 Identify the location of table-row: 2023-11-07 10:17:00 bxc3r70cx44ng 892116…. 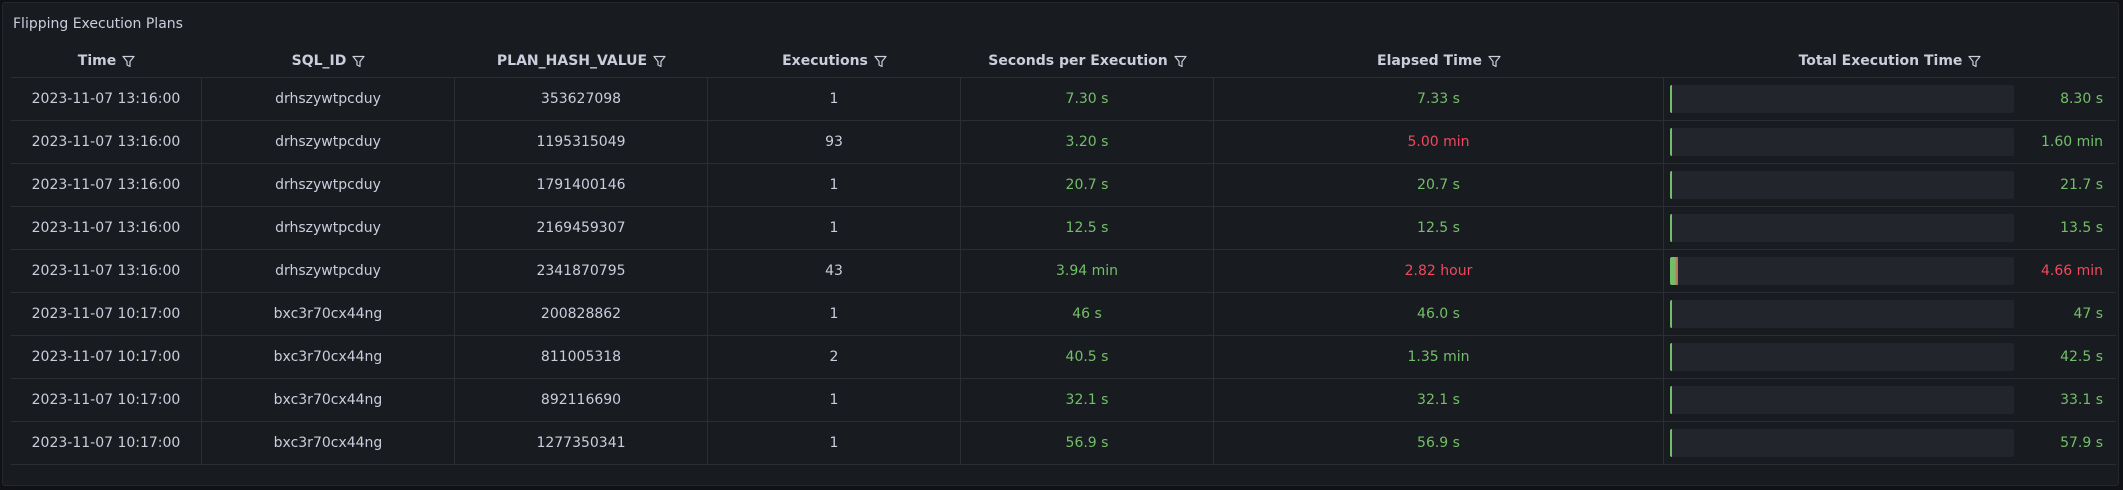
(1063, 400).